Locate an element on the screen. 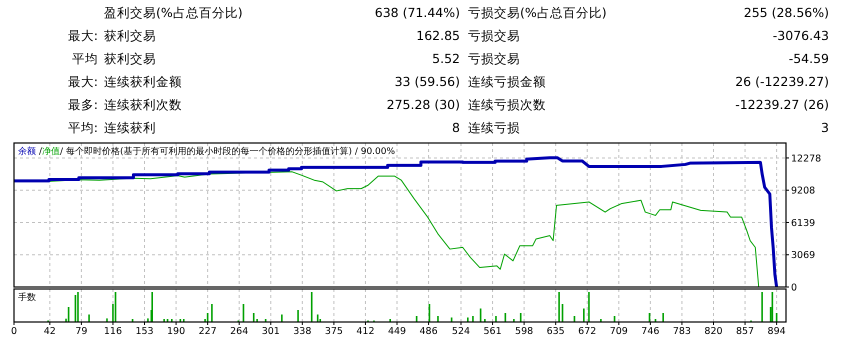  x-tick-label: 153 is located at coordinates (144, 331).